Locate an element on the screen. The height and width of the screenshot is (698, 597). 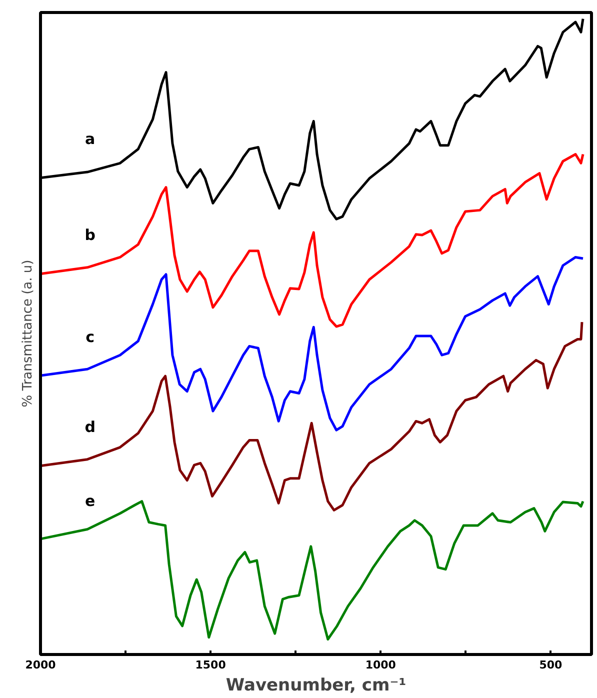
y-axis-title: % Transmittance (a. u) is located at coordinates (28, 334).